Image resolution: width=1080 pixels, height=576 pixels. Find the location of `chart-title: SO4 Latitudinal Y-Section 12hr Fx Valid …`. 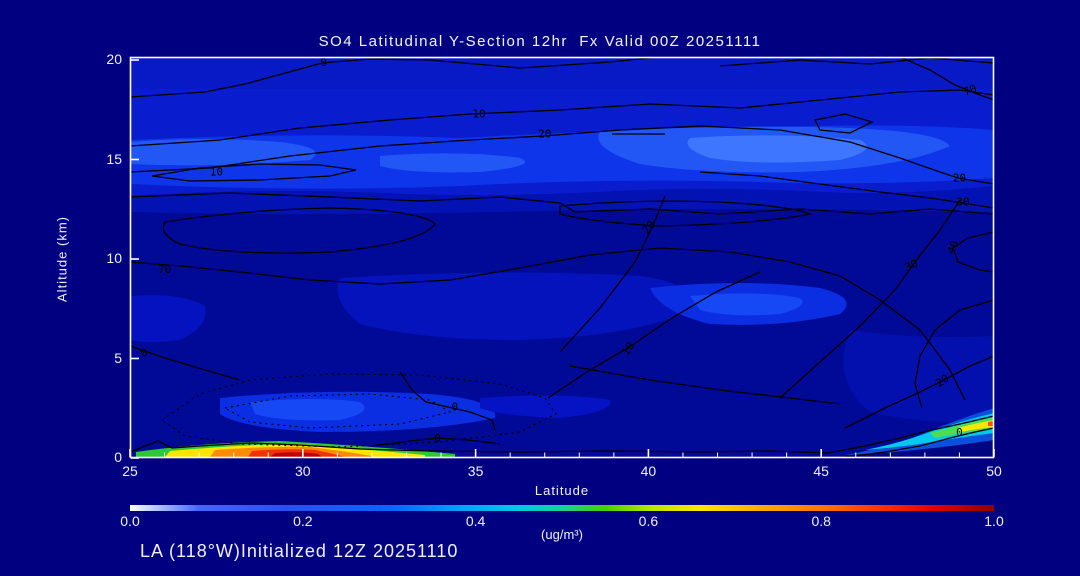

chart-title: SO4 Latitudinal Y-Section 12hr Fx Valid … is located at coordinates (540, 41).